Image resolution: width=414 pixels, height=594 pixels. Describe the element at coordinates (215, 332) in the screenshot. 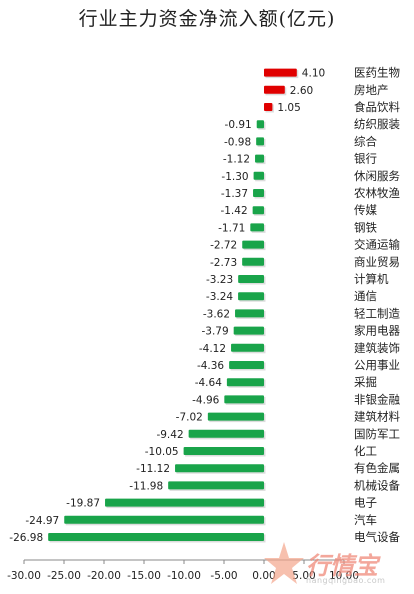

I see `value-label: -3.79` at that location.